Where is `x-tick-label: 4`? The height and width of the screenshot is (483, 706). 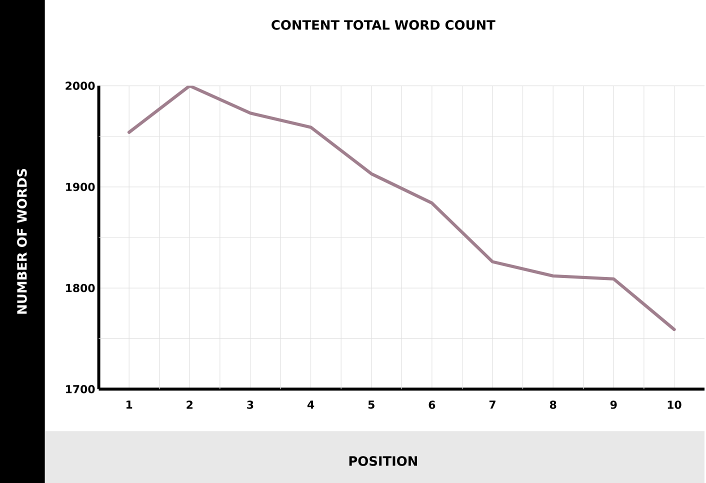 x-tick-label: 4 is located at coordinates (310, 404).